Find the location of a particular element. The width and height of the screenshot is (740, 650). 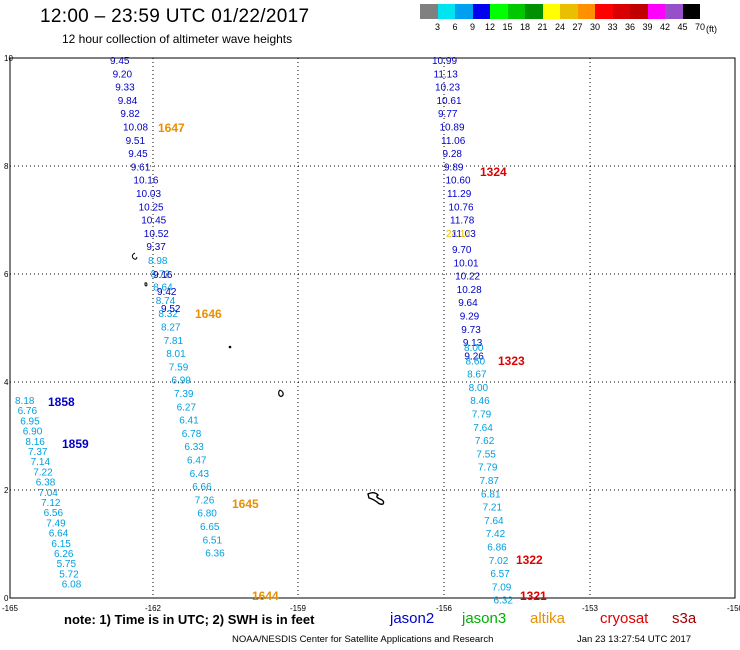

legend-swatches is located at coordinates (560, 11).